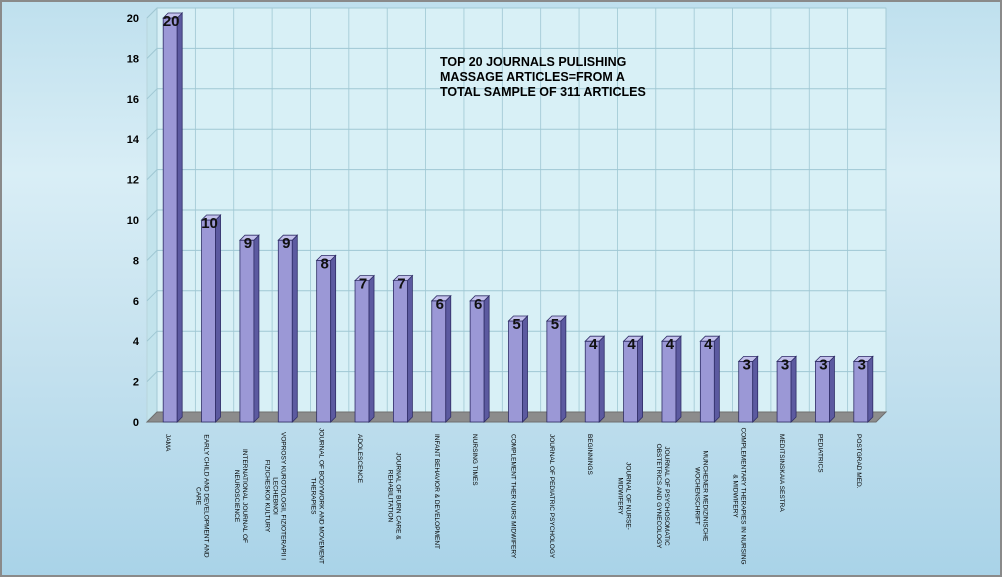 The width and height of the screenshot is (1002, 577). I want to click on x-tick-label: MEDITSINSKAIA SESTRA, so click(781, 473).